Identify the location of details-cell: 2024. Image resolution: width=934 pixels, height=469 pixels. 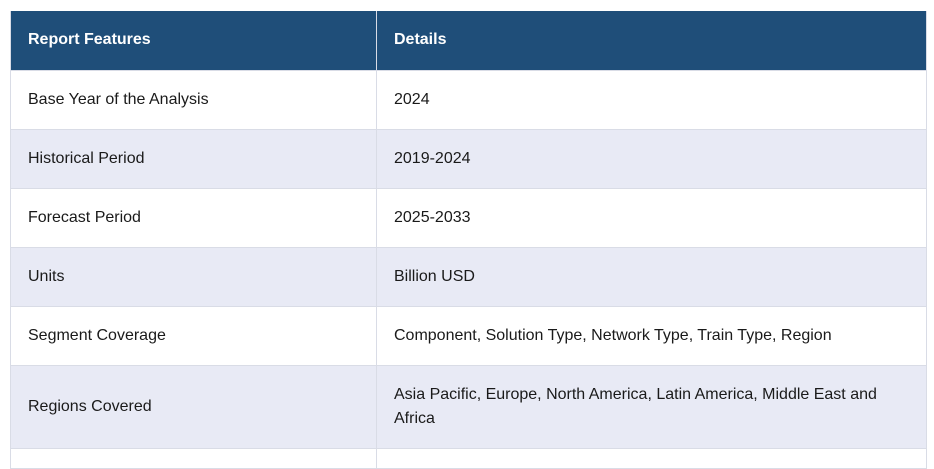
(651, 99).